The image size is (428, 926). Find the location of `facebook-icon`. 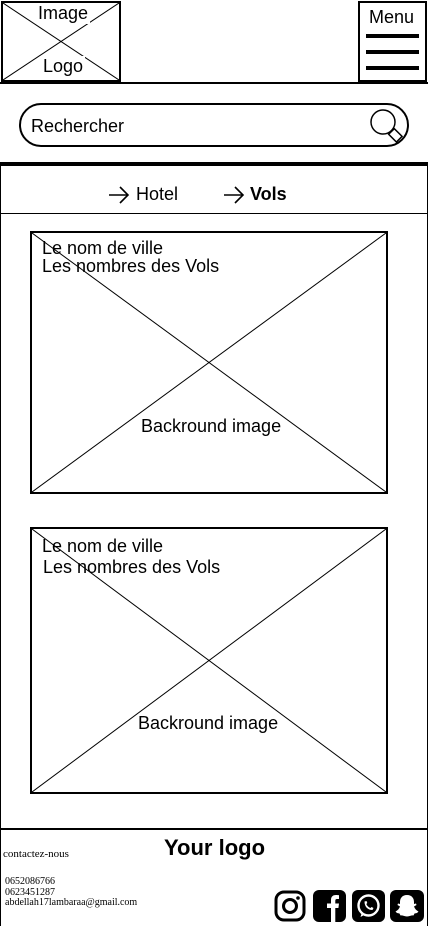

facebook-icon is located at coordinates (329, 906).